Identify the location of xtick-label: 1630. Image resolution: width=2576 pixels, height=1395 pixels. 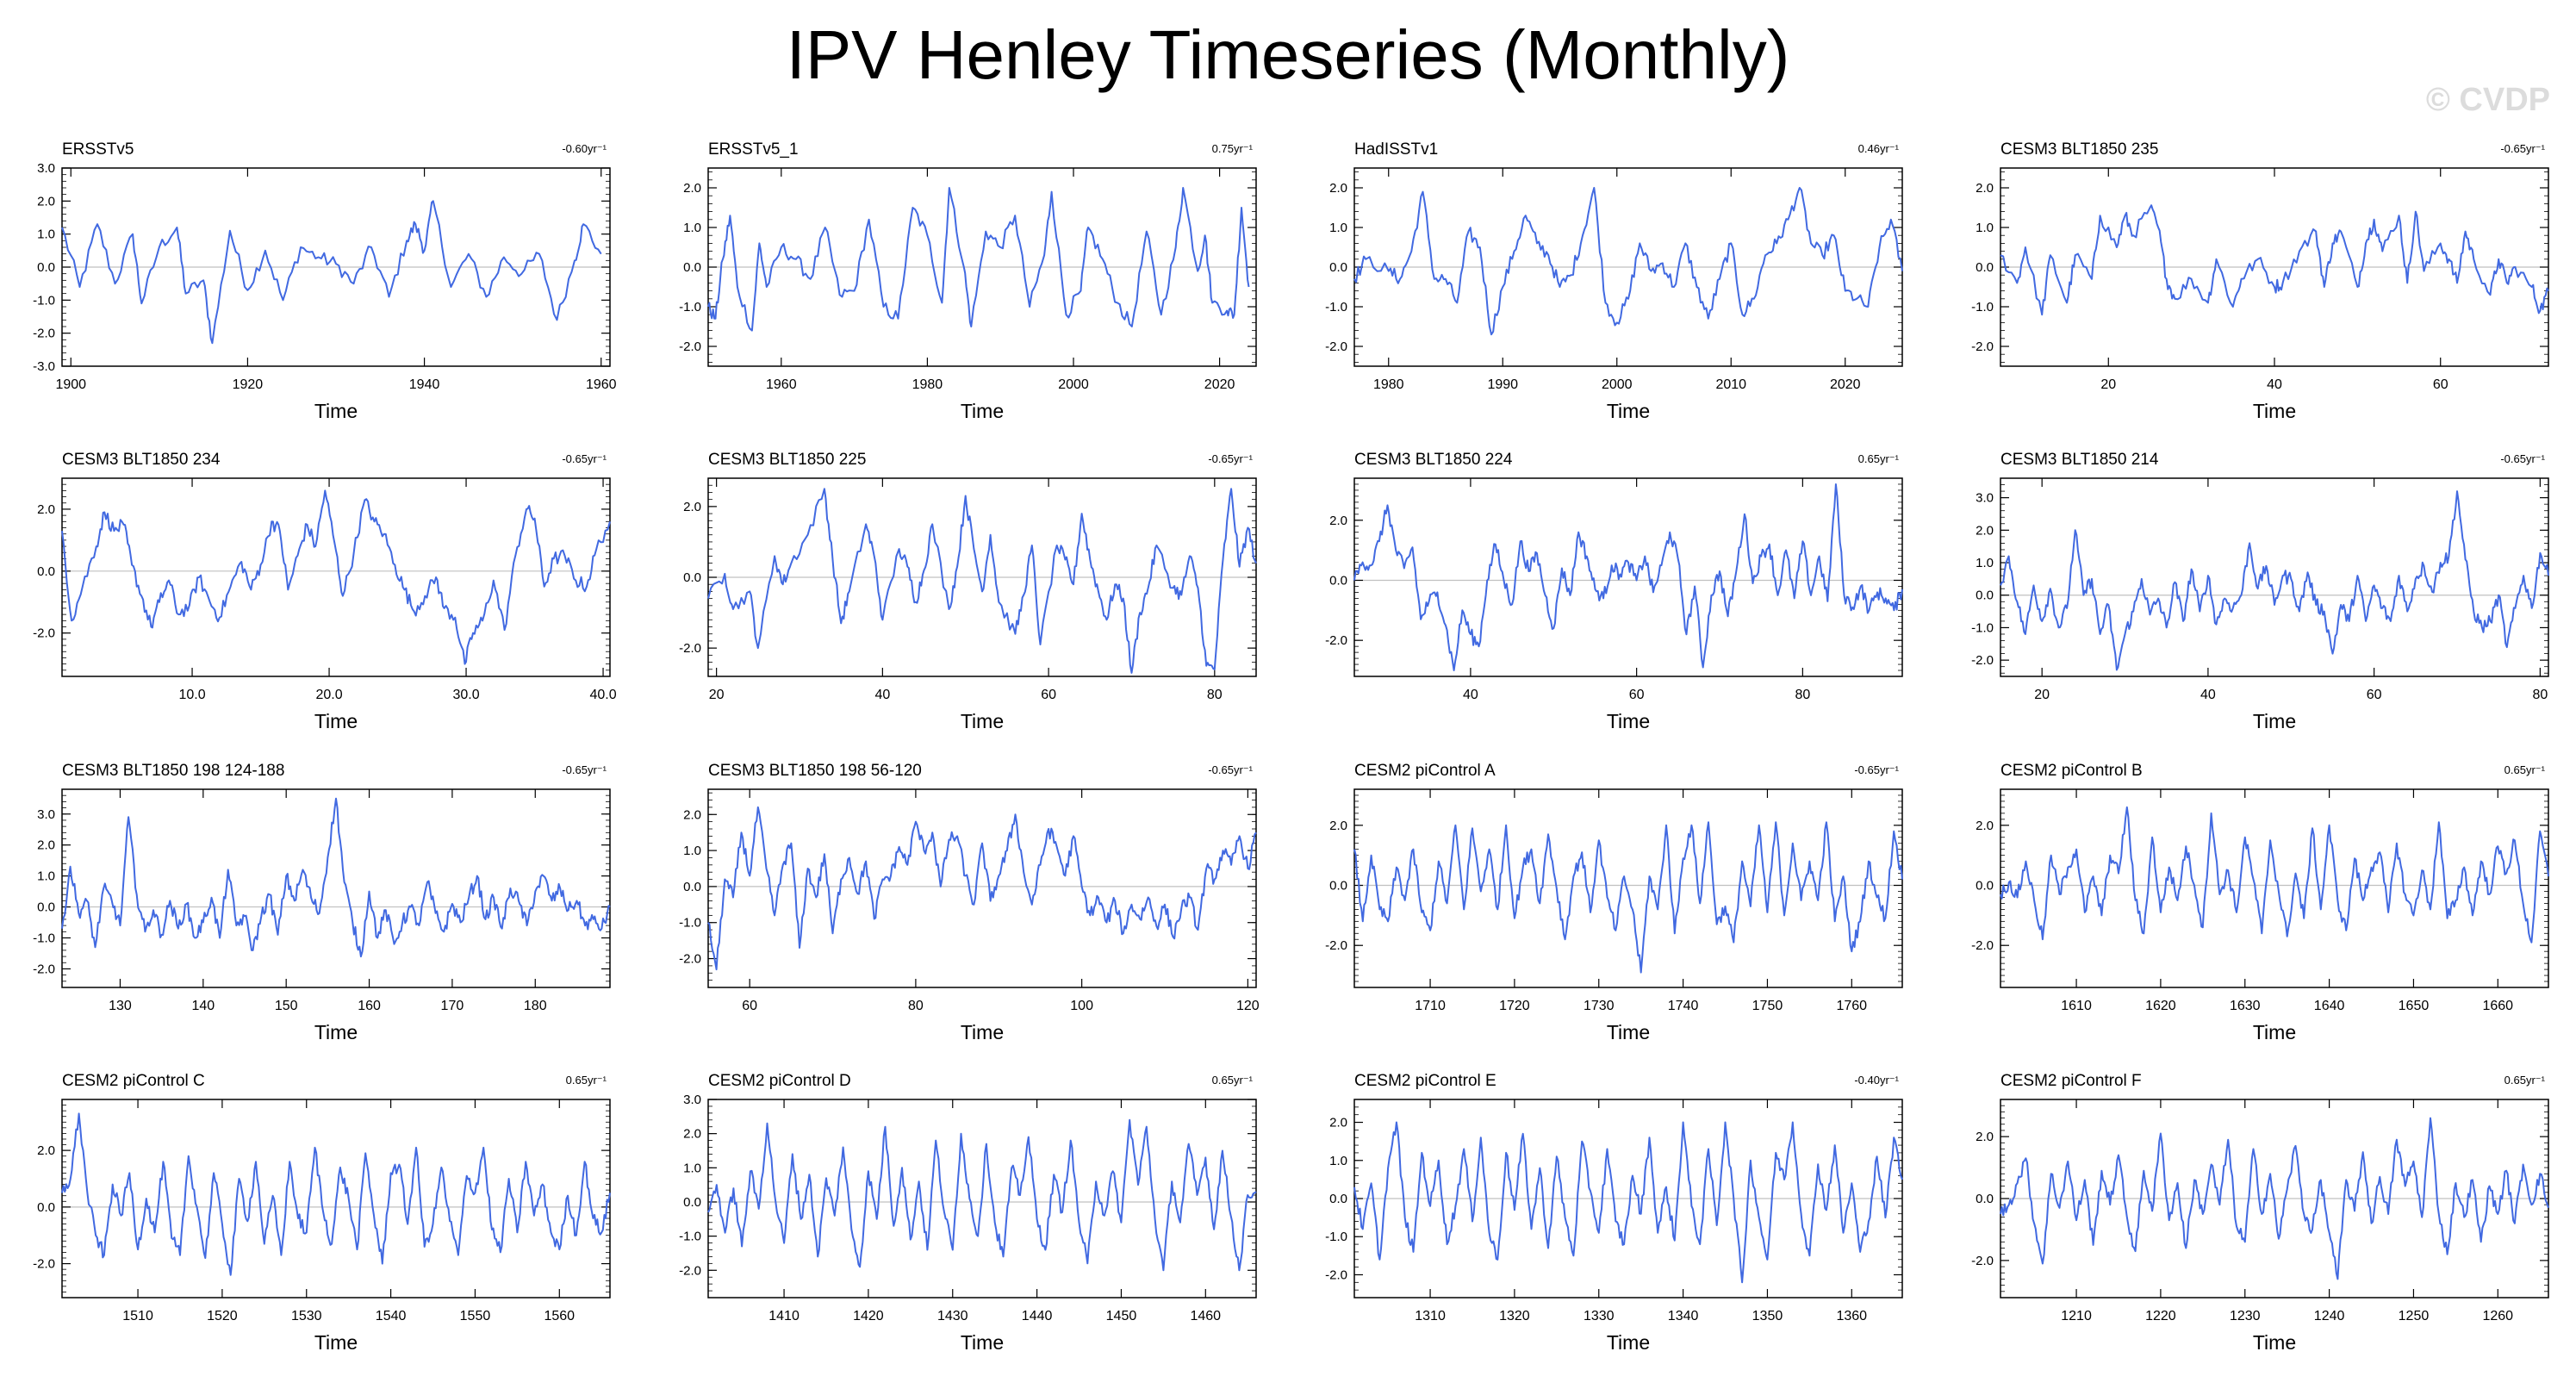
(2246, 1006).